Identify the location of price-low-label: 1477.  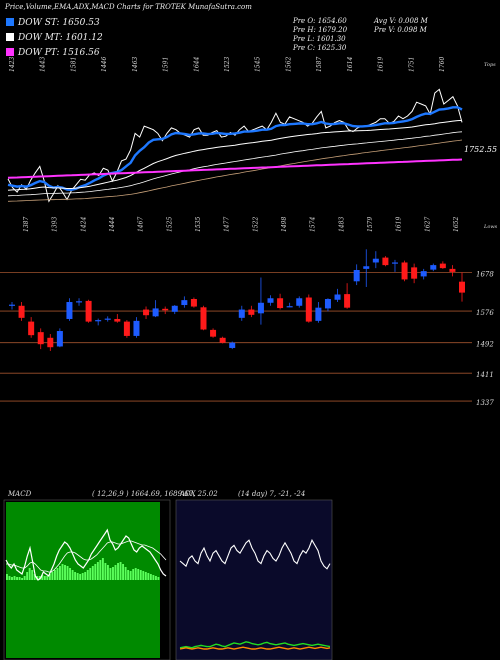
(227, 224).